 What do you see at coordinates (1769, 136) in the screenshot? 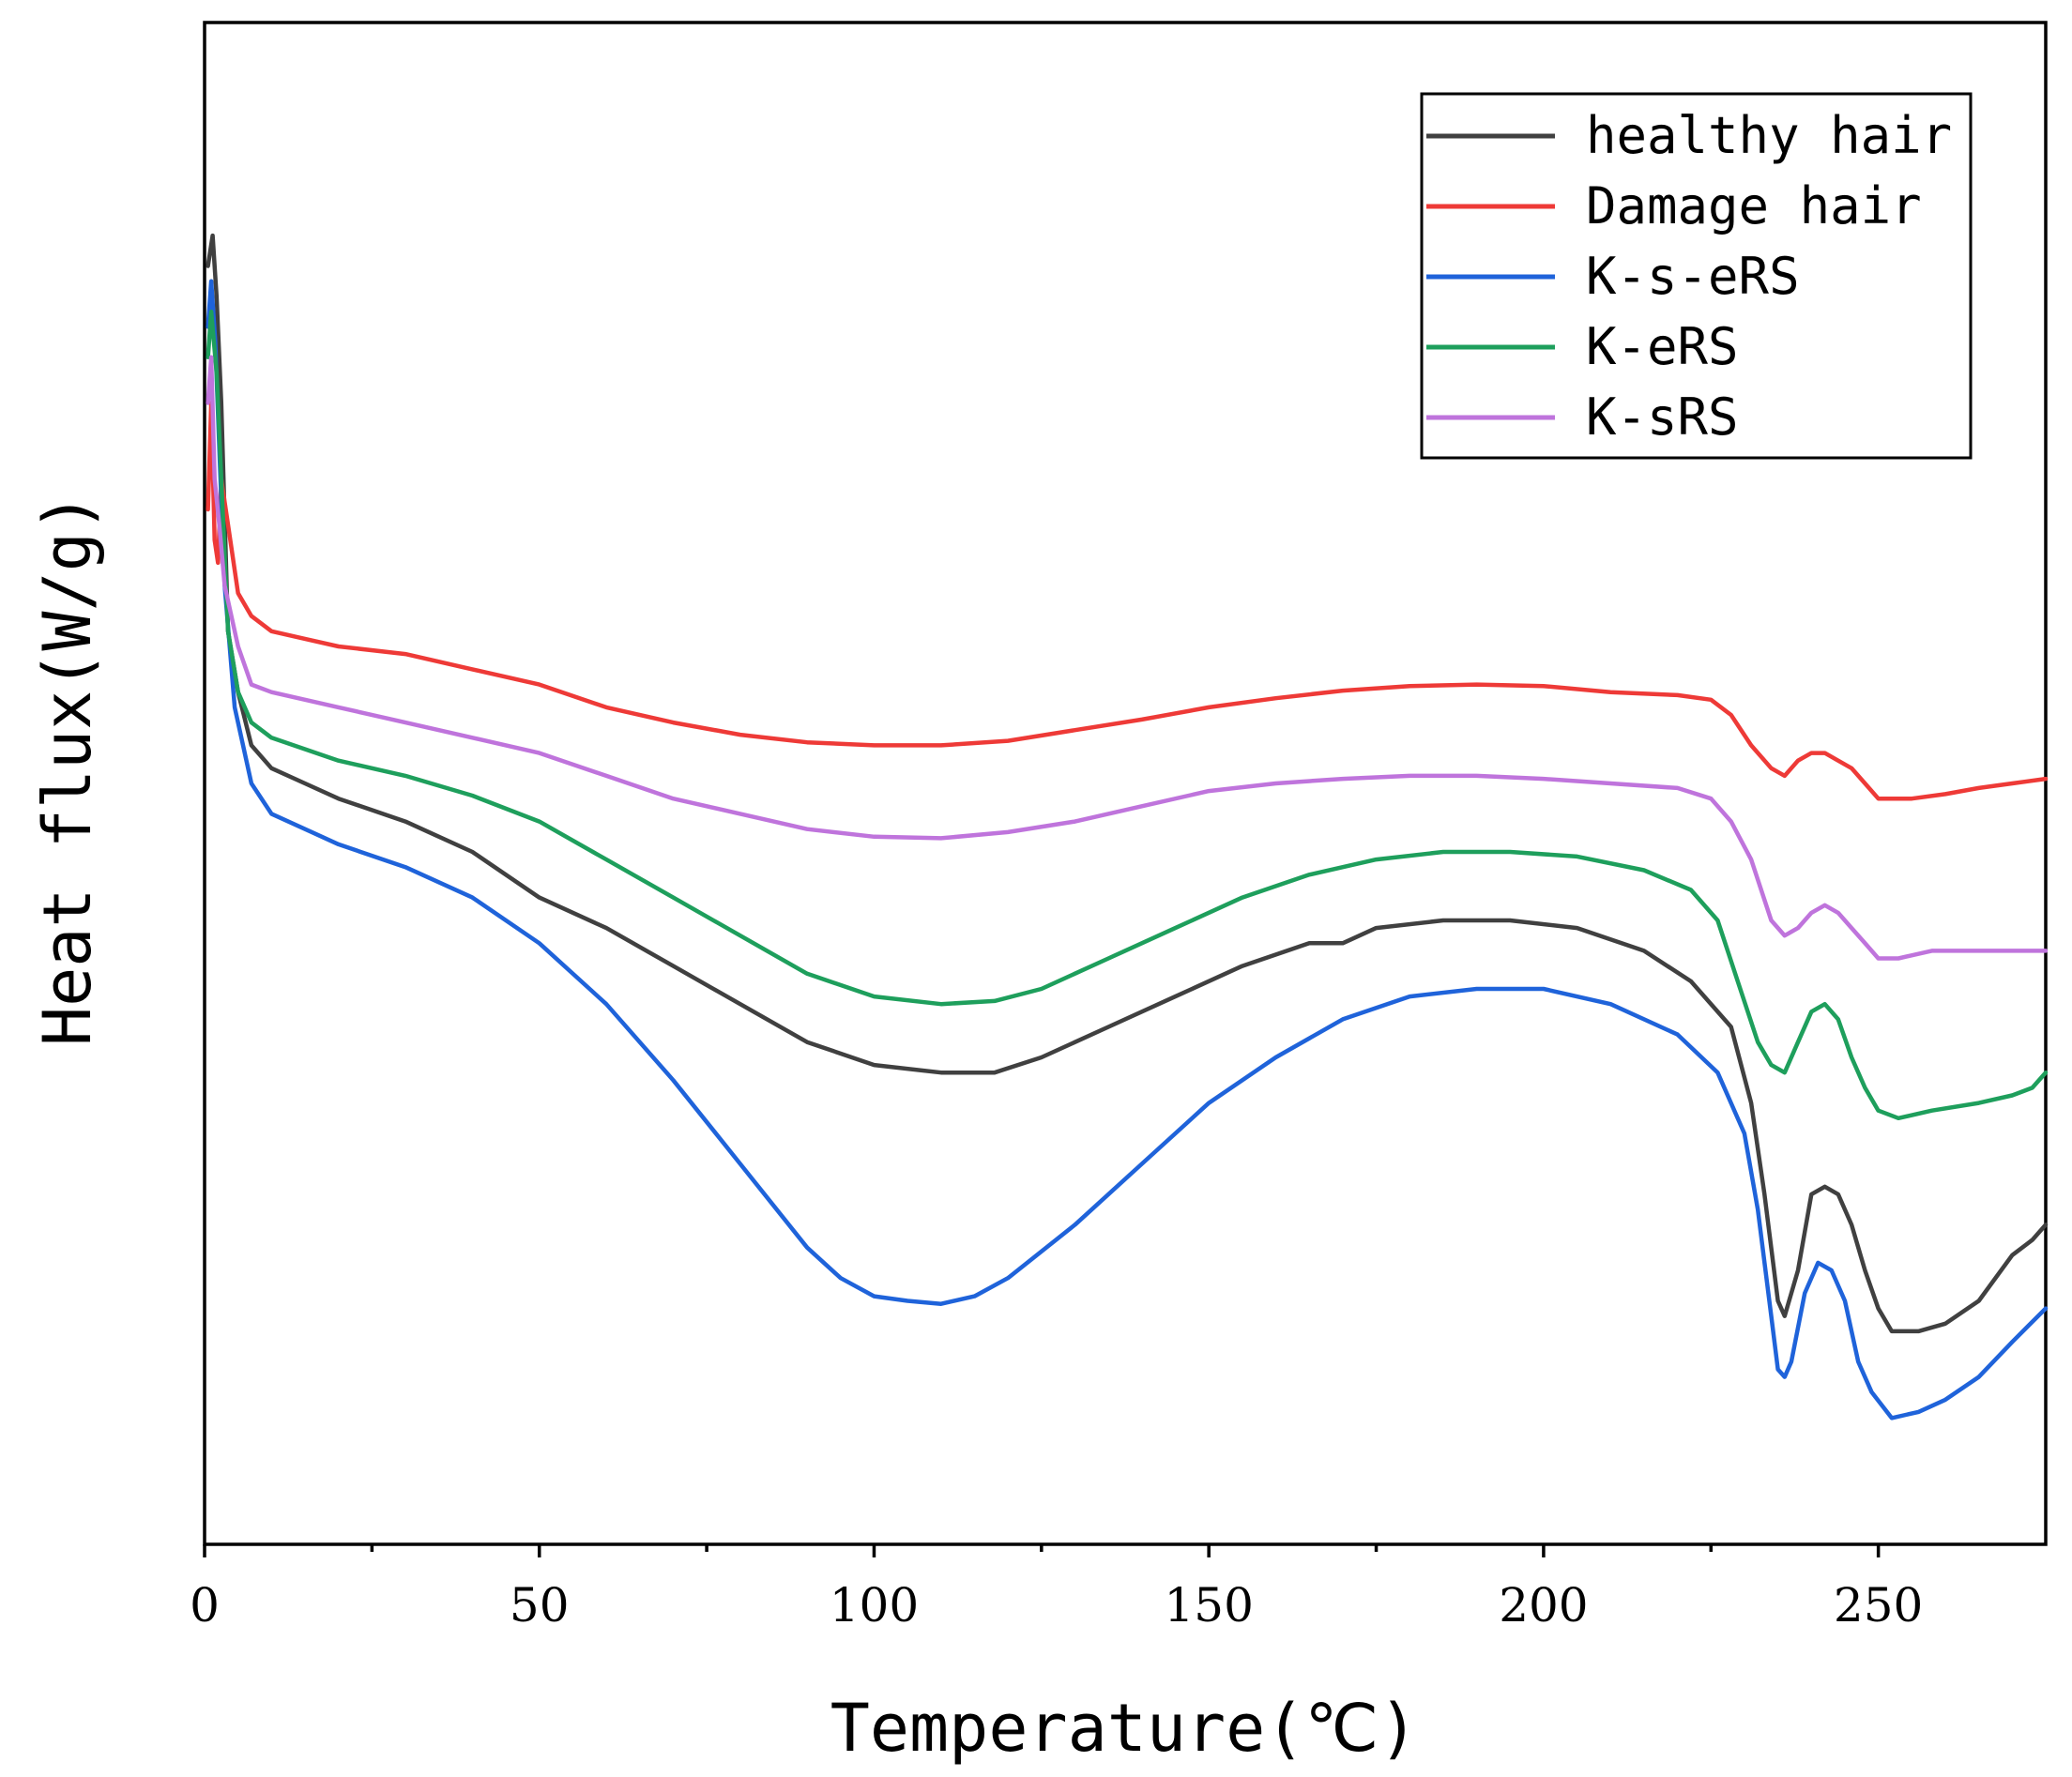
I see `legend-label: healthy hair` at bounding box center [1769, 136].